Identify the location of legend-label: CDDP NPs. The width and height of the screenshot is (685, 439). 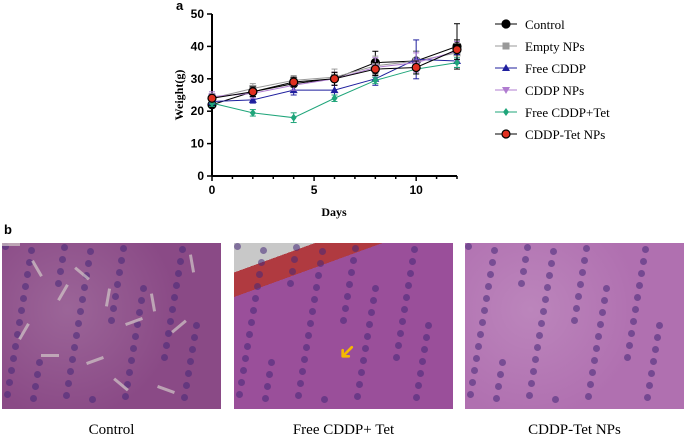
(554, 90).